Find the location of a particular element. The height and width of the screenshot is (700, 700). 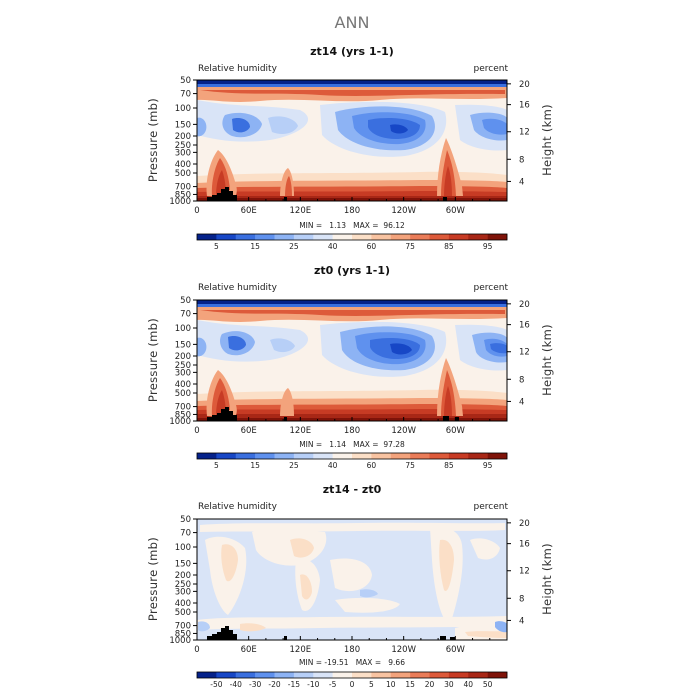

colorbar-label: 30 is located at coordinates (449, 684).